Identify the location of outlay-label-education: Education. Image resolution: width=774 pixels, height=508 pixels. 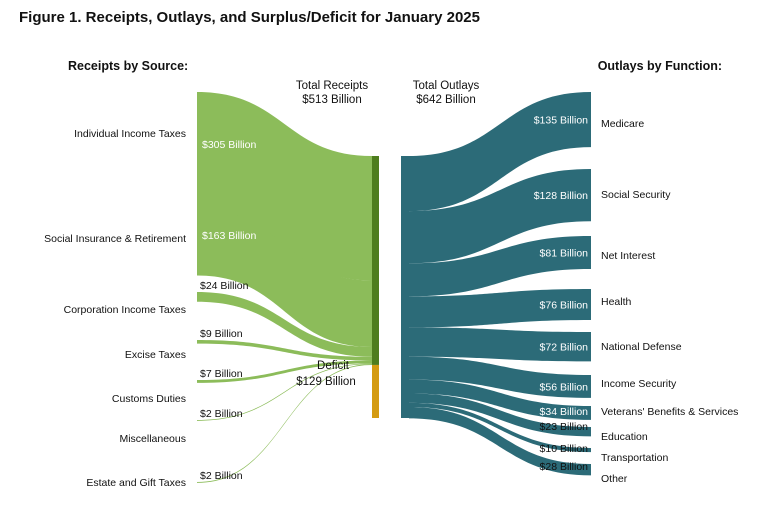
(624, 437).